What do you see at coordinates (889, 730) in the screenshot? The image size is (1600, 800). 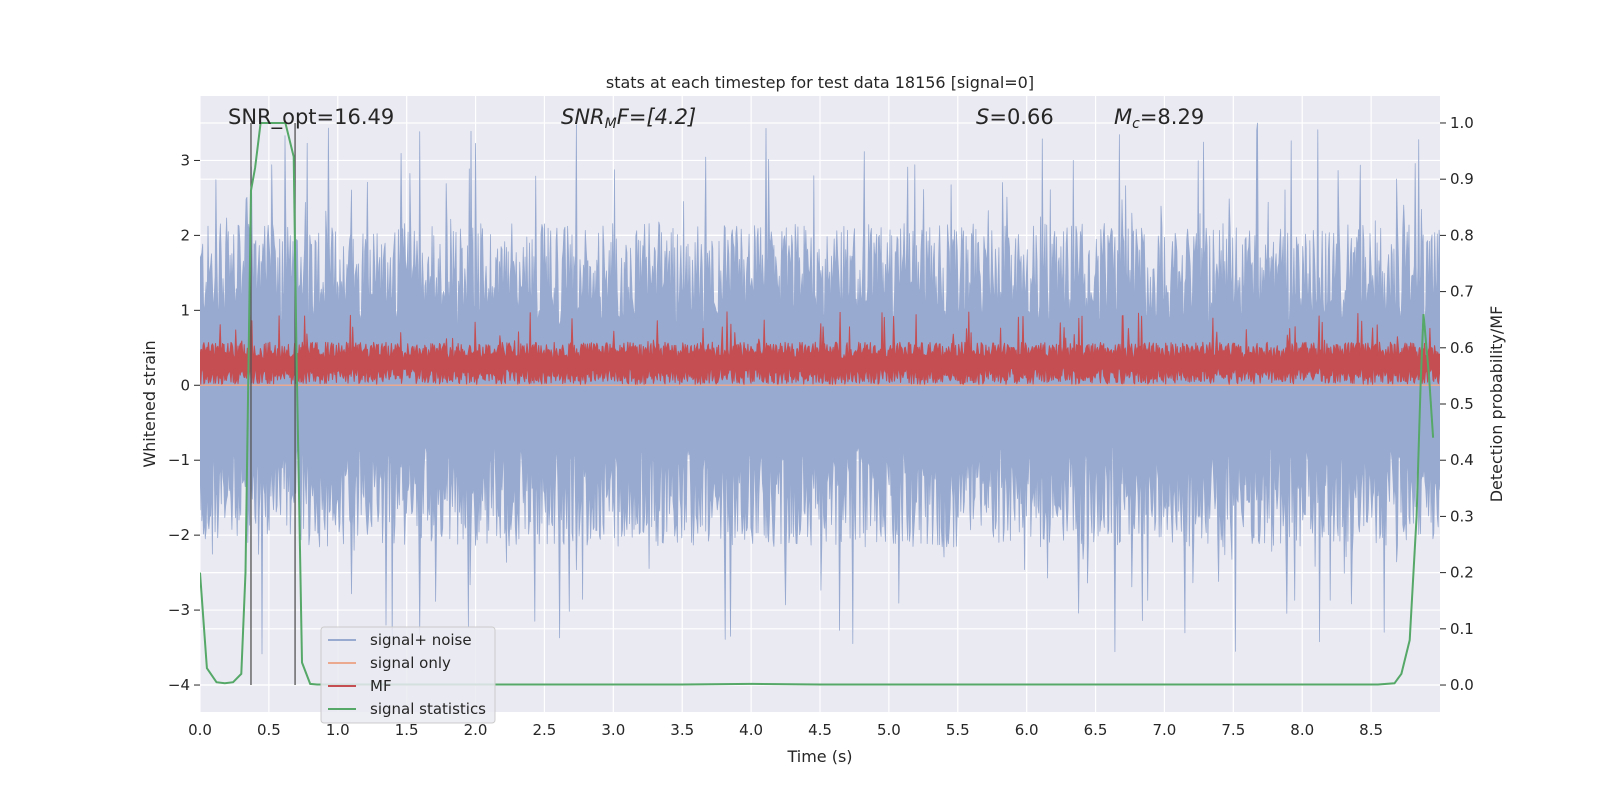 I see `x-tick-label: 5.0` at bounding box center [889, 730].